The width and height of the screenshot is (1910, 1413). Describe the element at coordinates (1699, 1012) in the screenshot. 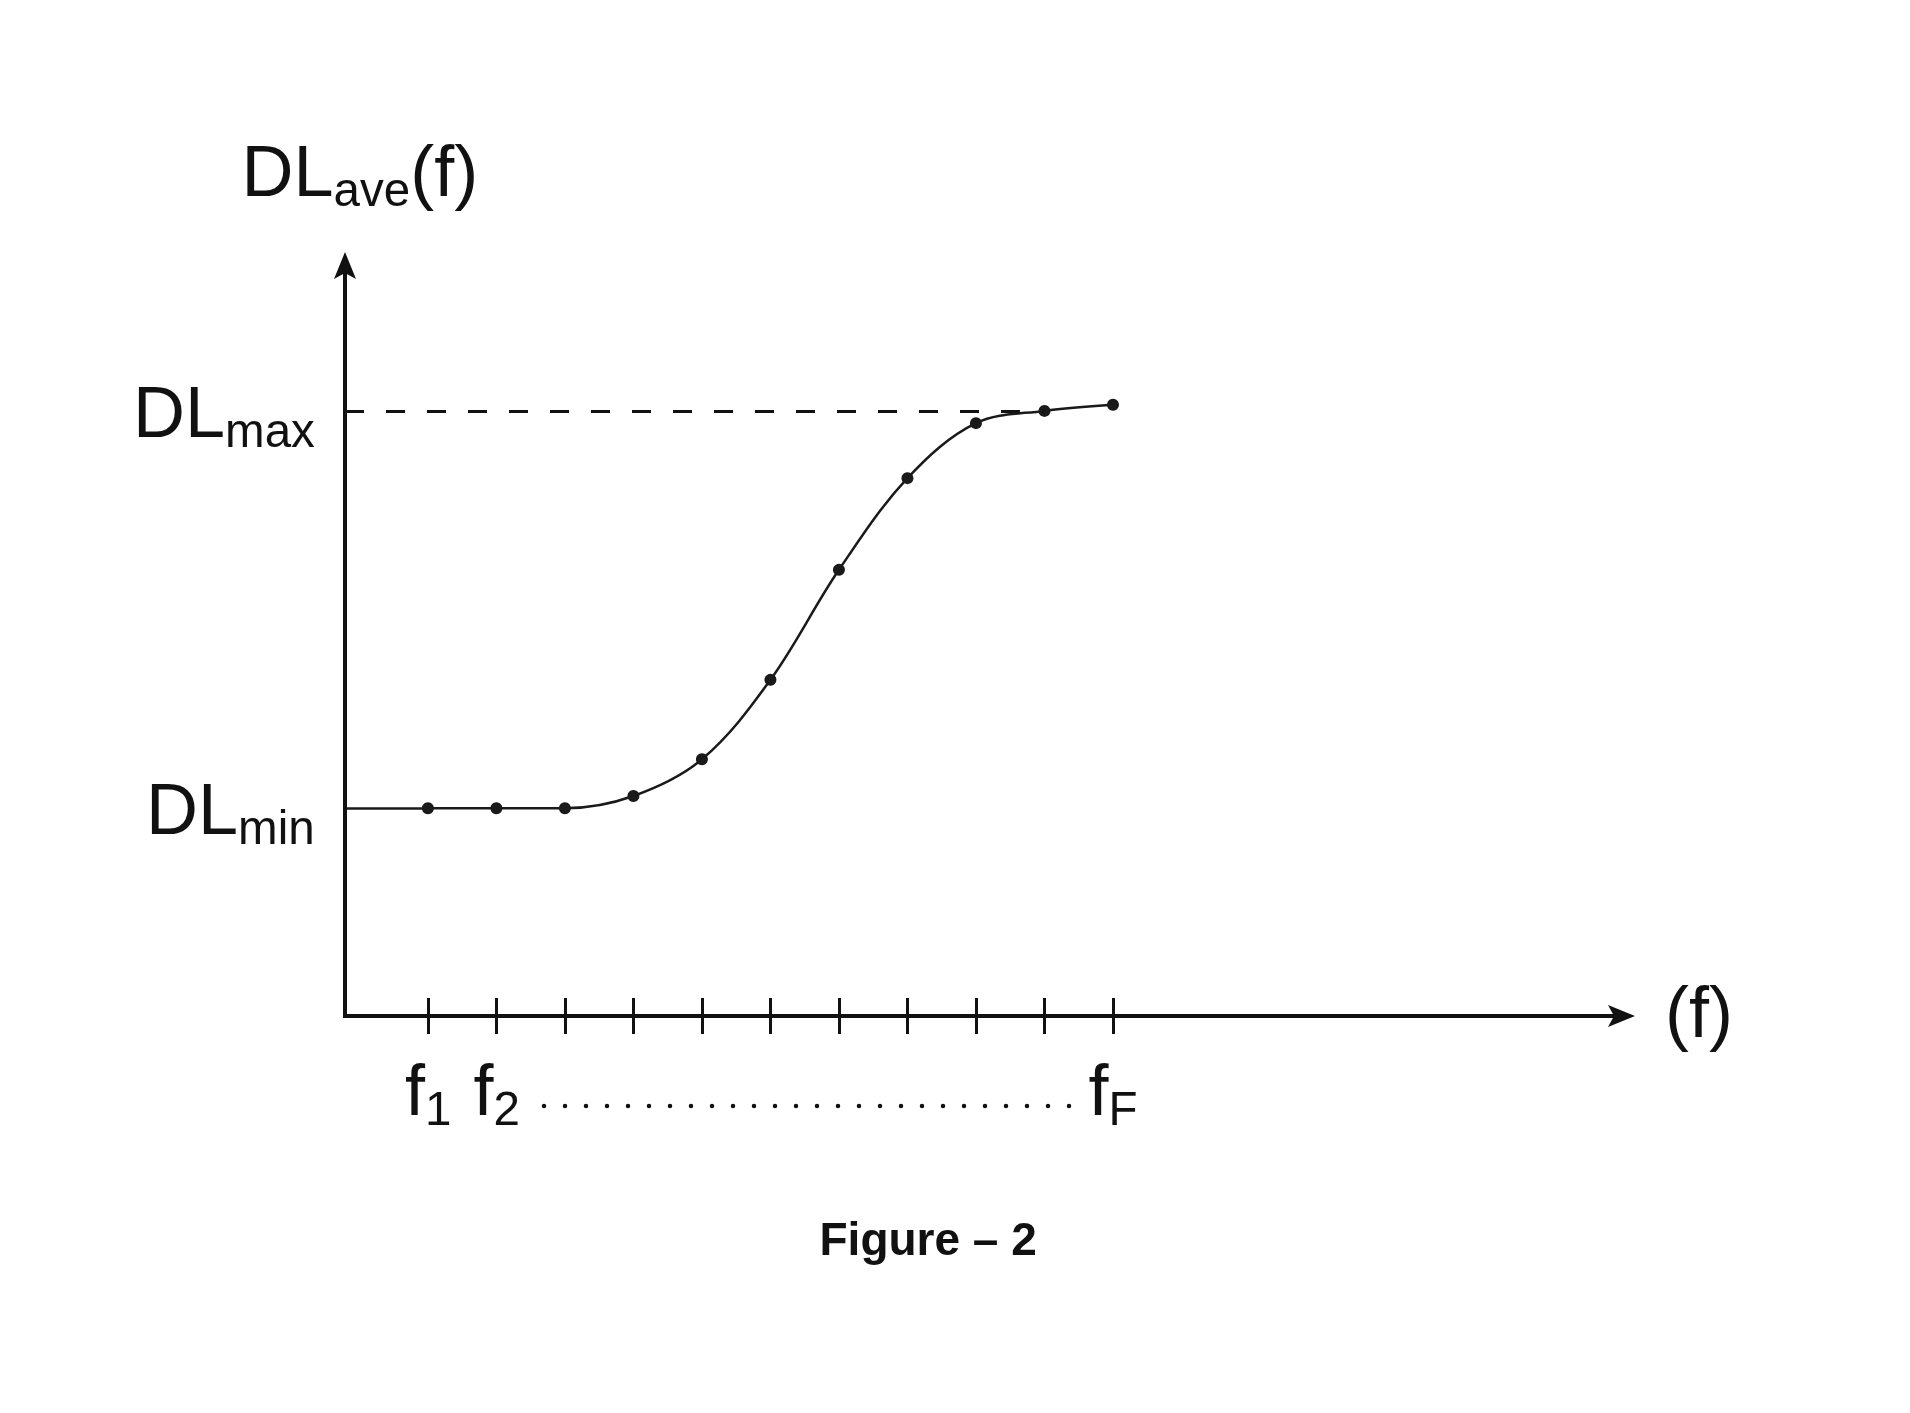

I see `text: (f)` at that location.